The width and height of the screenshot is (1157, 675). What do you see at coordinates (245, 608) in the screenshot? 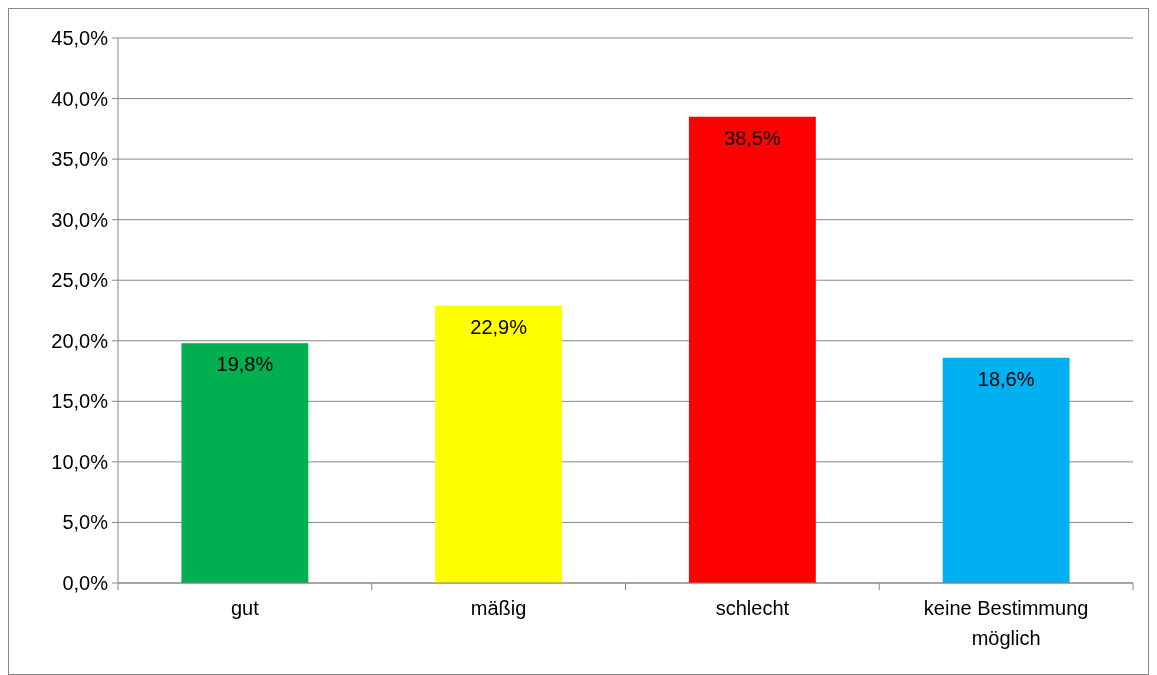
I see `x-tick-label: gut` at bounding box center [245, 608].